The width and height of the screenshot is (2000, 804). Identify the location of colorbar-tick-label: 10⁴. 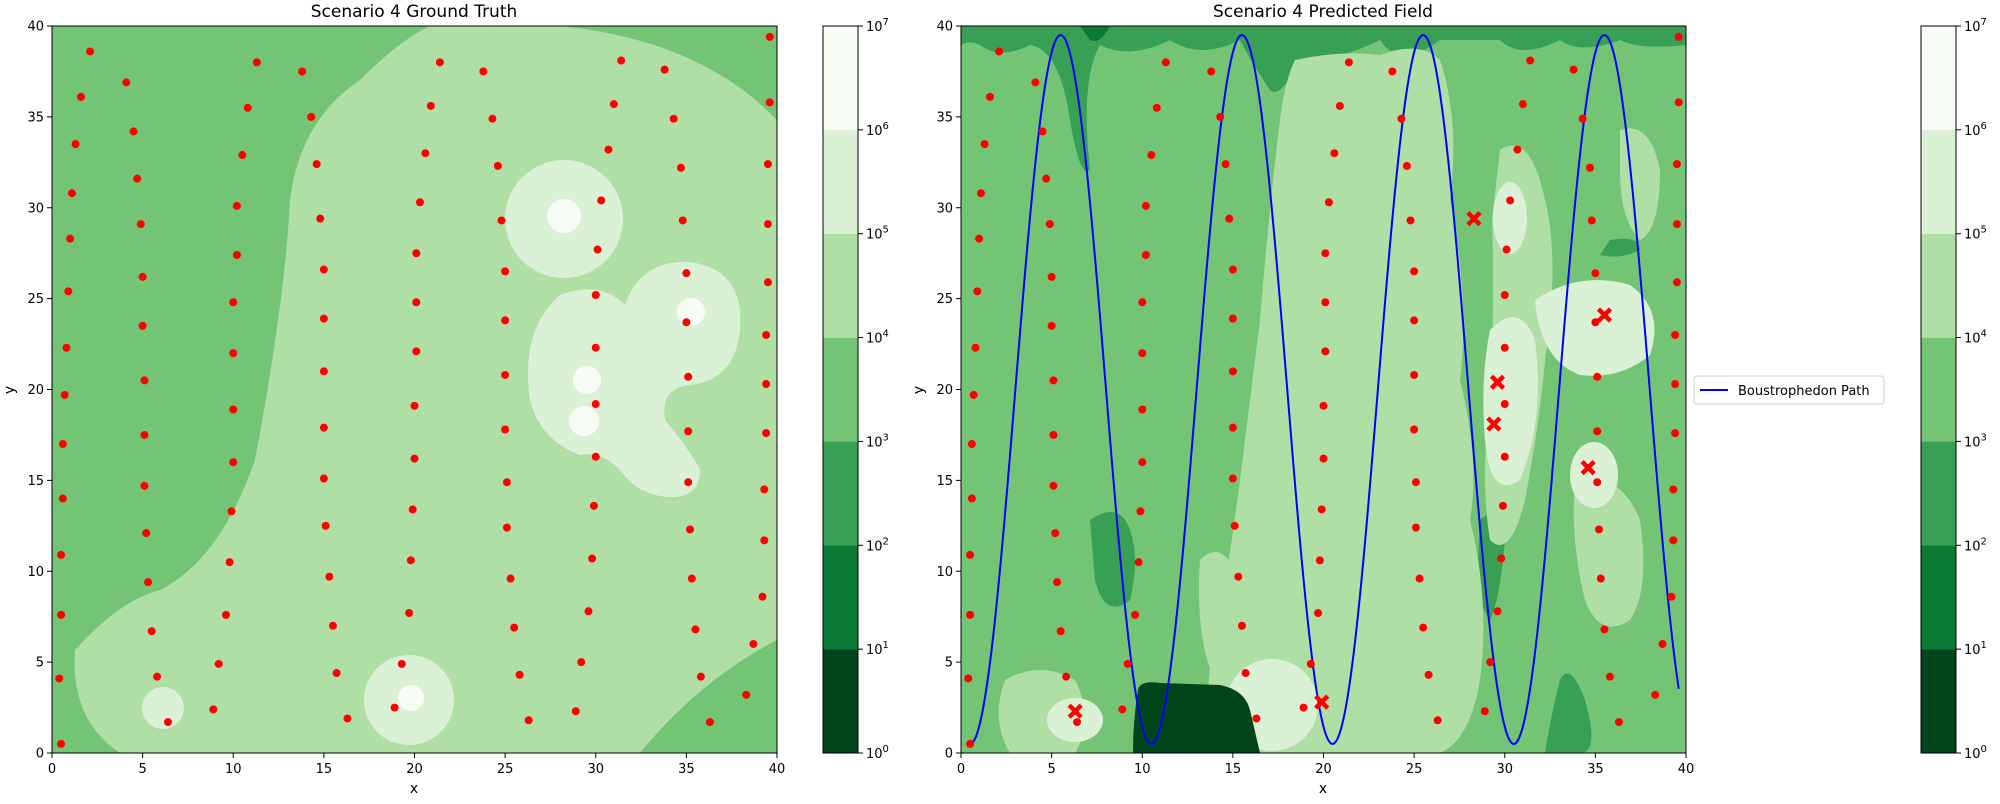
(877, 338).